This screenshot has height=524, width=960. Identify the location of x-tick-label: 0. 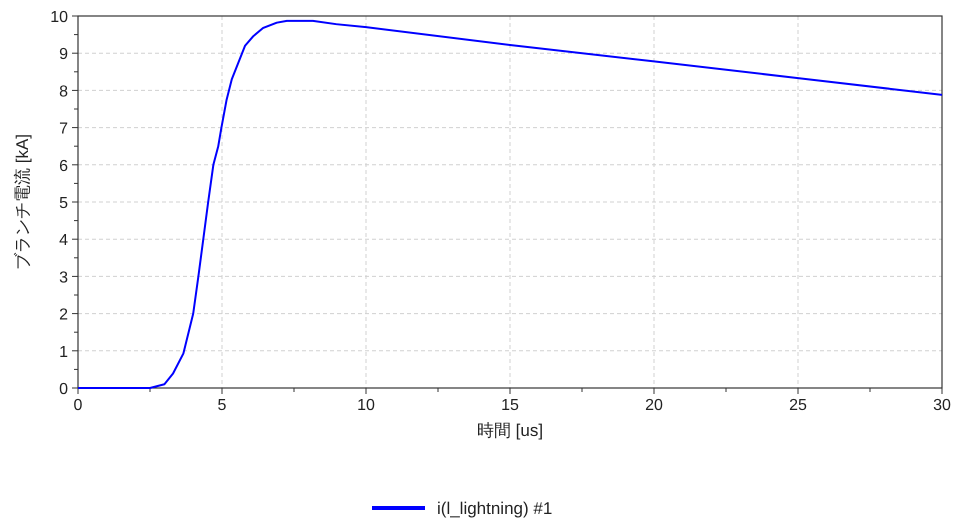
(78, 405).